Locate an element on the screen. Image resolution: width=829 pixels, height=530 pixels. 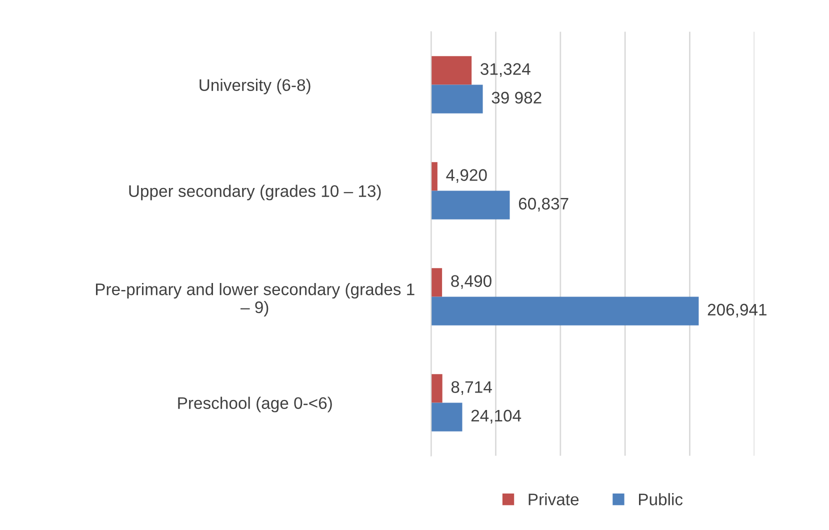
y-tick-label: University (6-8) is located at coordinates (255, 86).